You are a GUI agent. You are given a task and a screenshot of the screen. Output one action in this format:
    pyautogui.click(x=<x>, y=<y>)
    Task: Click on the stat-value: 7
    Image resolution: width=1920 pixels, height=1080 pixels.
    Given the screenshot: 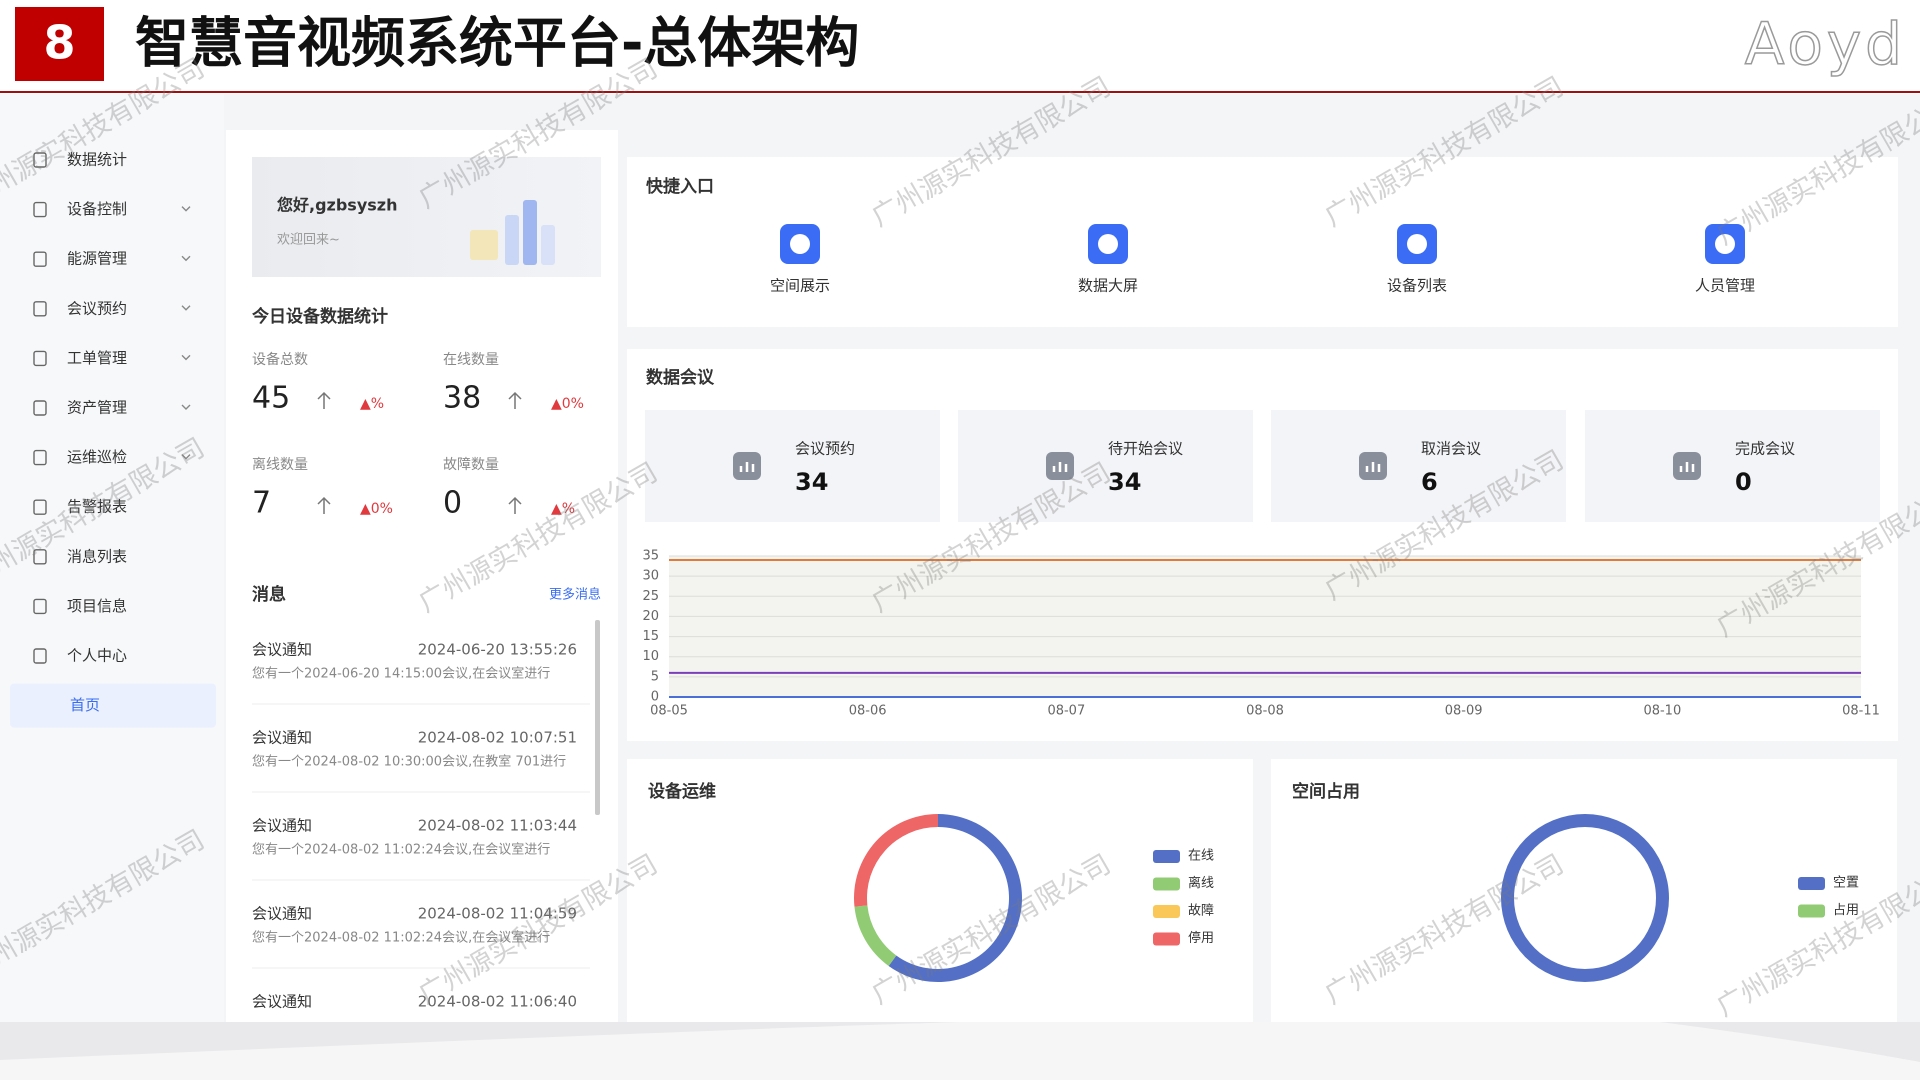 What is the action you would take?
    pyautogui.click(x=261, y=503)
    